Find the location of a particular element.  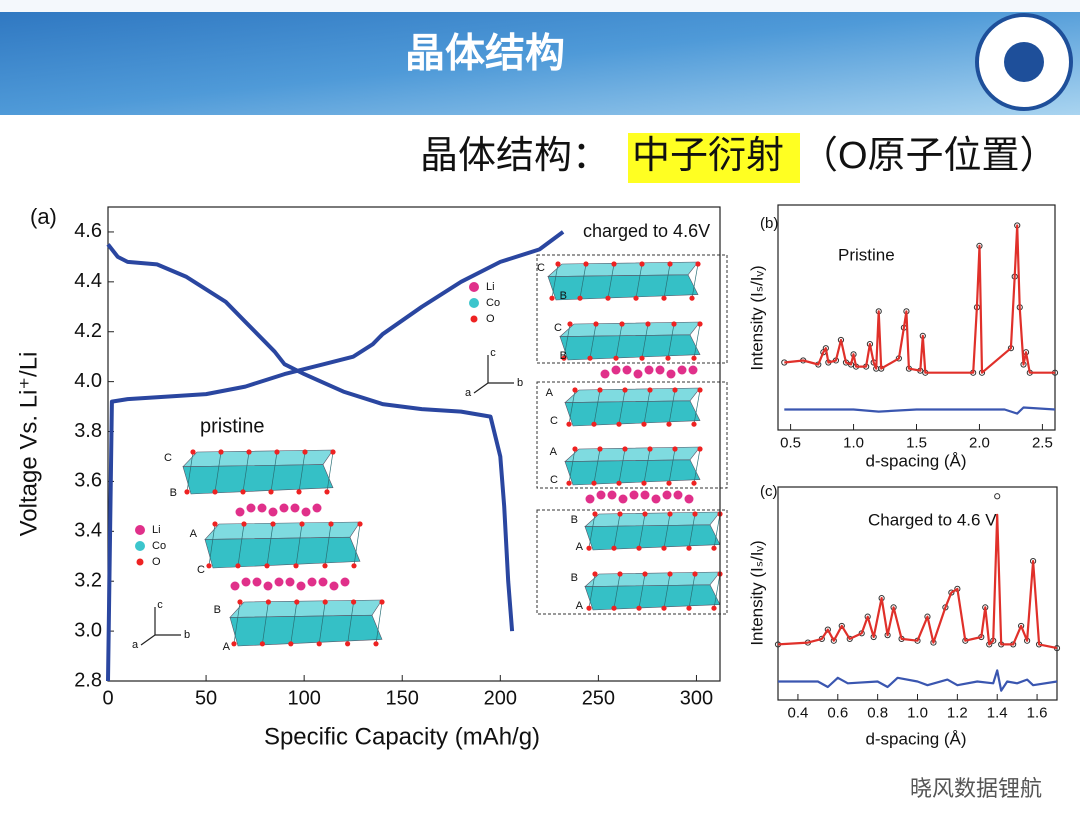

x-axis-label: d-spacing (Å) is located at coordinates (915, 460).